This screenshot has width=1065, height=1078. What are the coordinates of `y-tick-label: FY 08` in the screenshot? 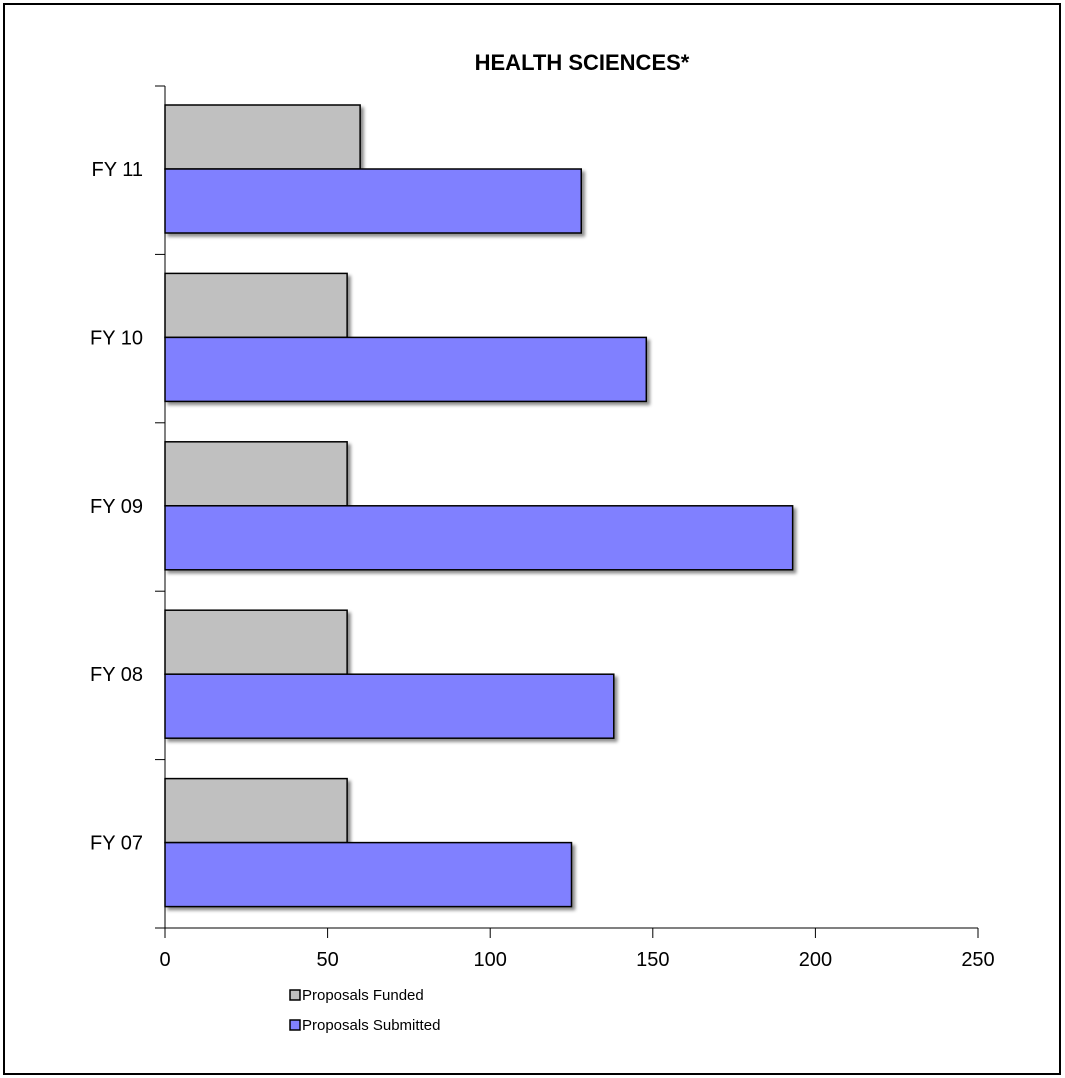 It's located at (116, 675).